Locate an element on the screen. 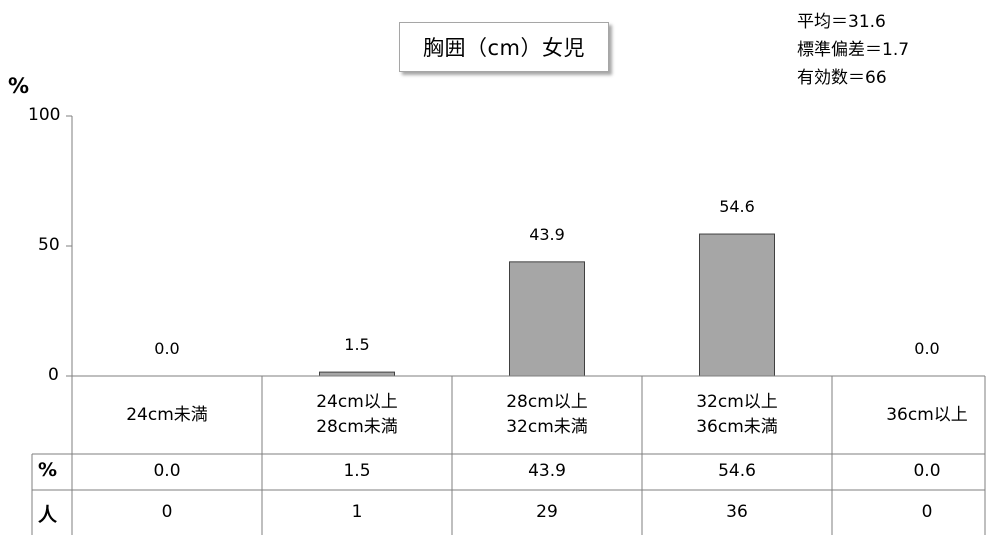  category-label-line: 36cm未満 is located at coordinates (737, 427).